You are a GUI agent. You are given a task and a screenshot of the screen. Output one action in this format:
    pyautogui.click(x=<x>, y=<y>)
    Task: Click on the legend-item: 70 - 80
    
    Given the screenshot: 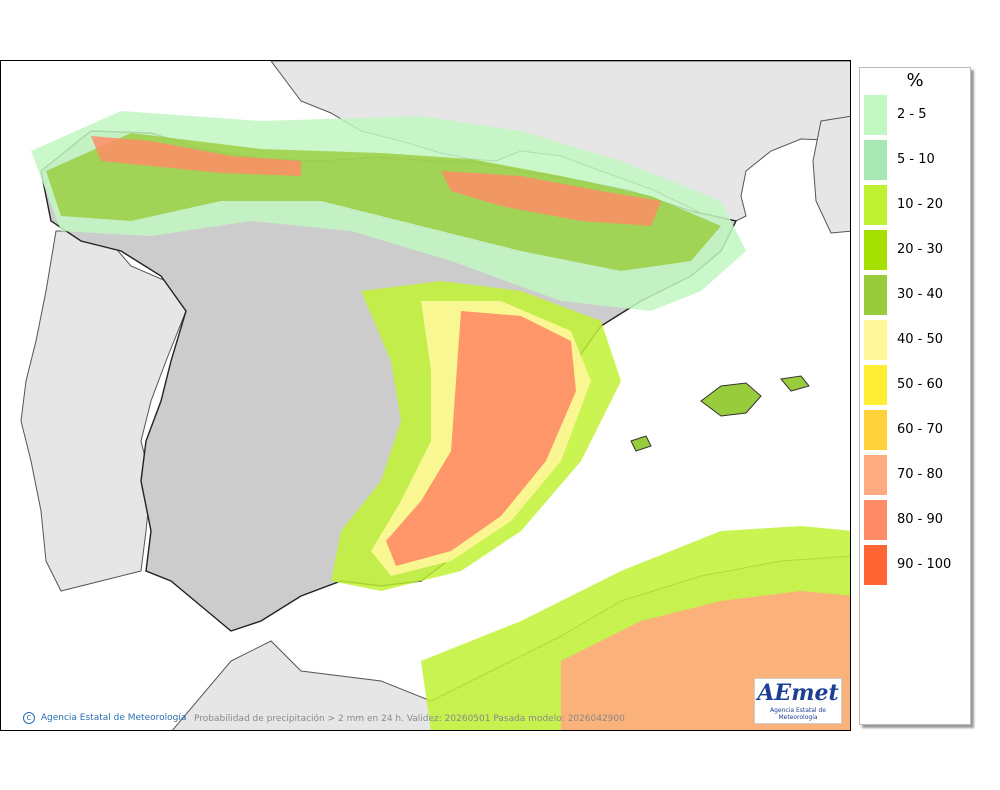 What is the action you would take?
    pyautogui.click(x=916, y=475)
    